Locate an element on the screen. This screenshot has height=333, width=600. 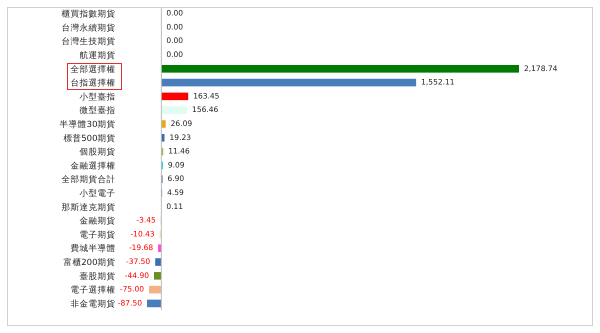
y-tick-label: 全部期貨合計 is located at coordinates (89, 180).